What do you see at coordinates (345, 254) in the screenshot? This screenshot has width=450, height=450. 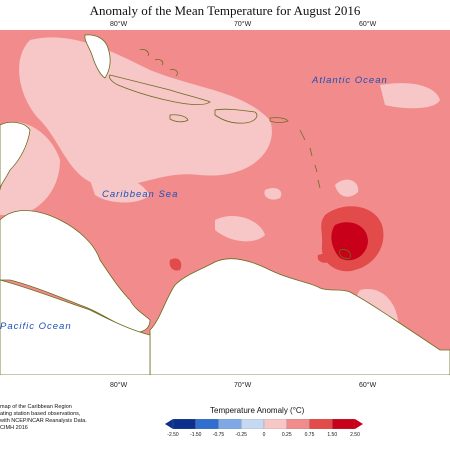 I see `trinidad` at bounding box center [345, 254].